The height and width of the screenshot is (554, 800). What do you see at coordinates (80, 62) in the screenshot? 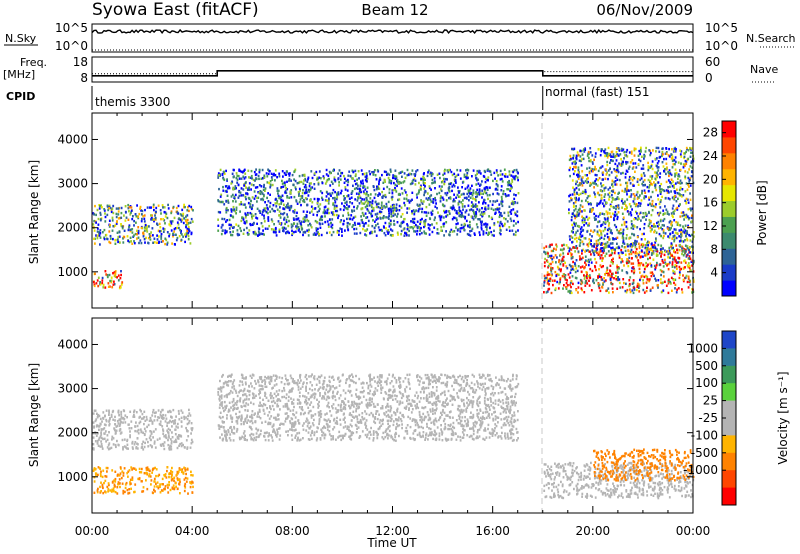
I see `freq-tick-top: 18` at bounding box center [80, 62].